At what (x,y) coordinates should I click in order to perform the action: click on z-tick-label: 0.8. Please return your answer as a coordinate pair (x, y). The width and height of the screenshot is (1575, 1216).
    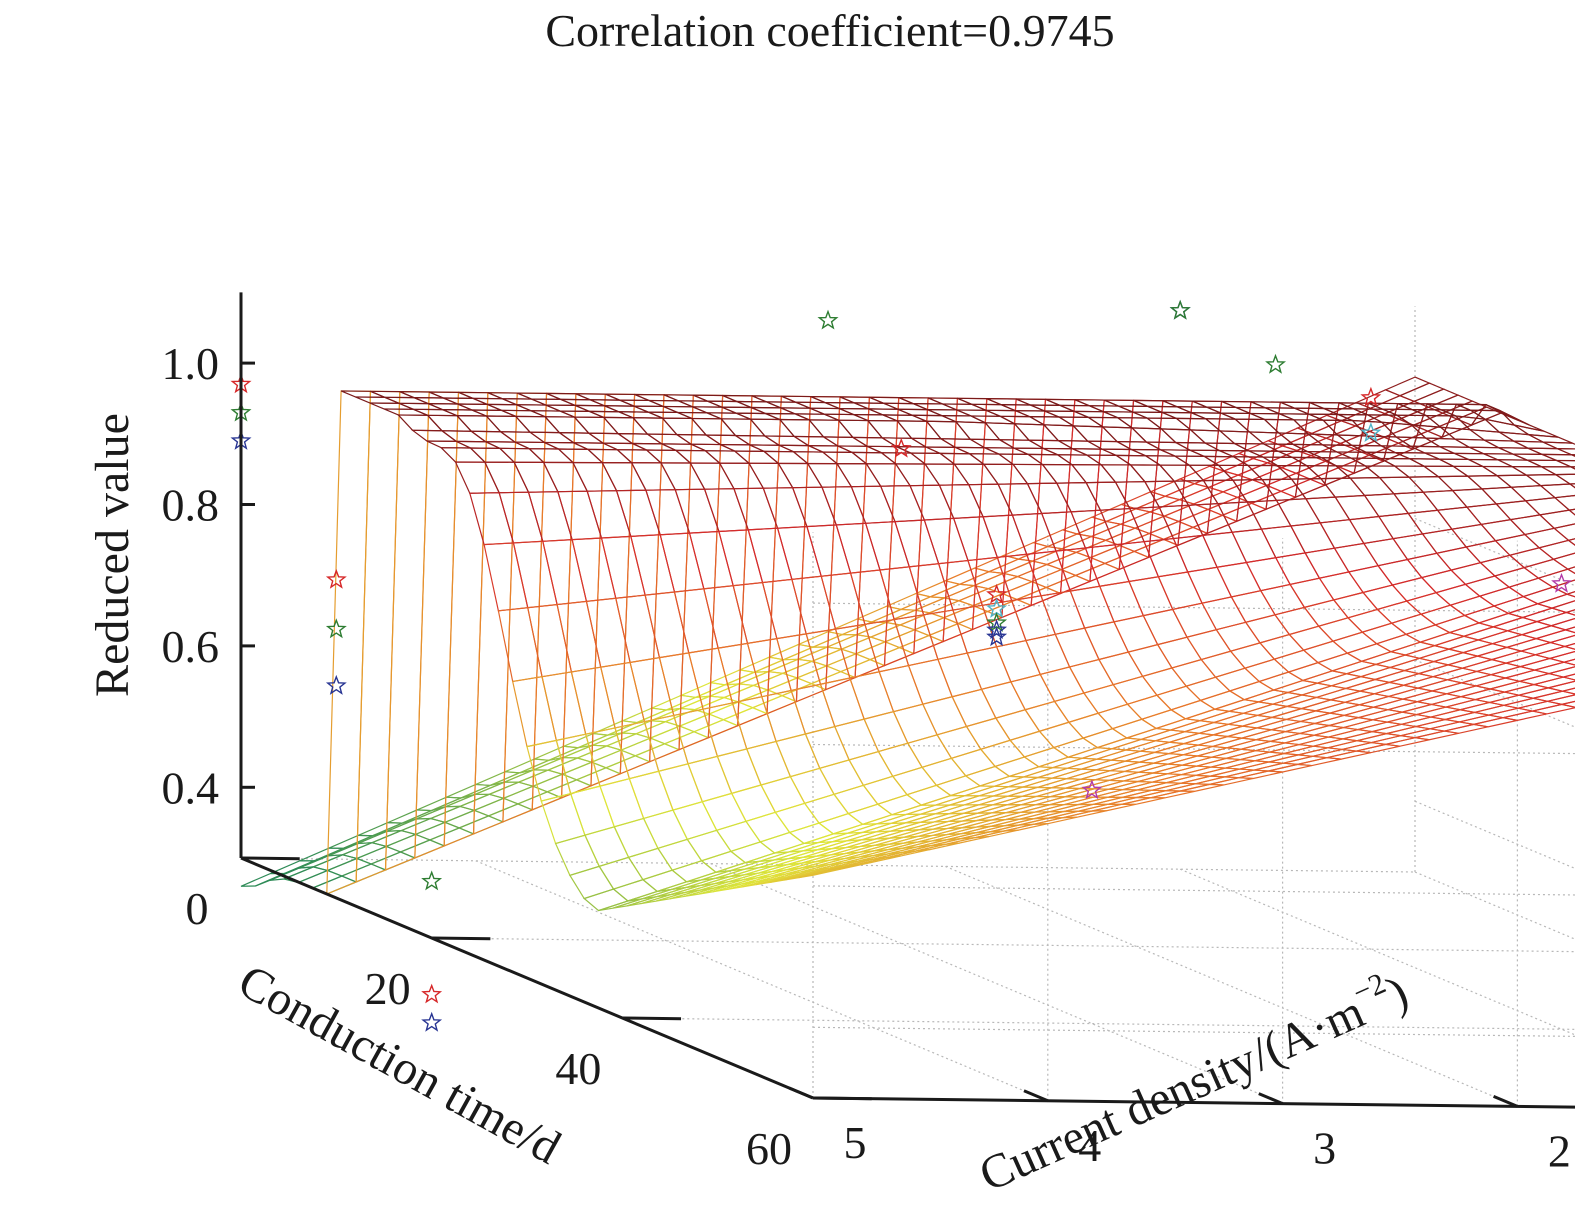
    Looking at the image, I should click on (191, 505).